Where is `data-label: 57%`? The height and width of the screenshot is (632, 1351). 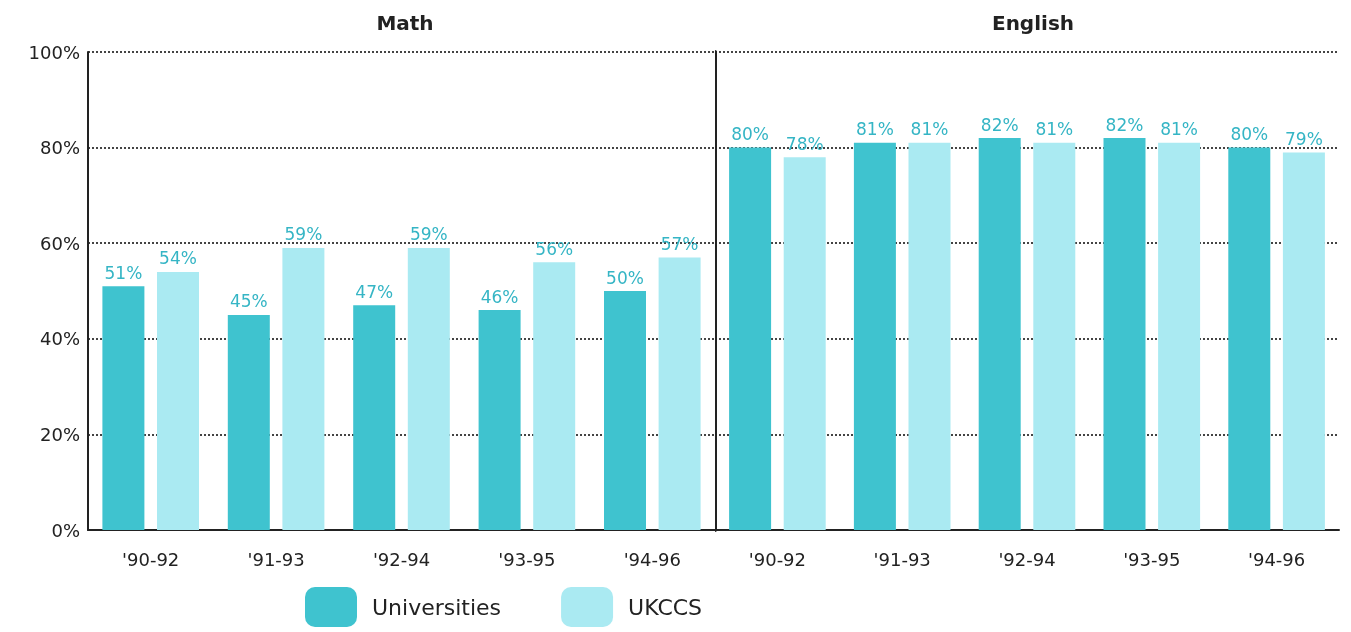 data-label: 57% is located at coordinates (679, 244).